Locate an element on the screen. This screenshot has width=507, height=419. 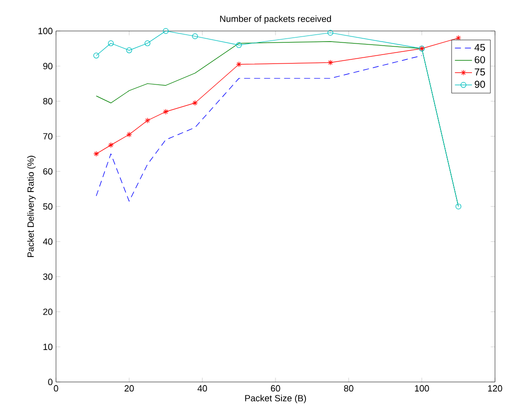
legend-label: 75 is located at coordinates (479, 72).